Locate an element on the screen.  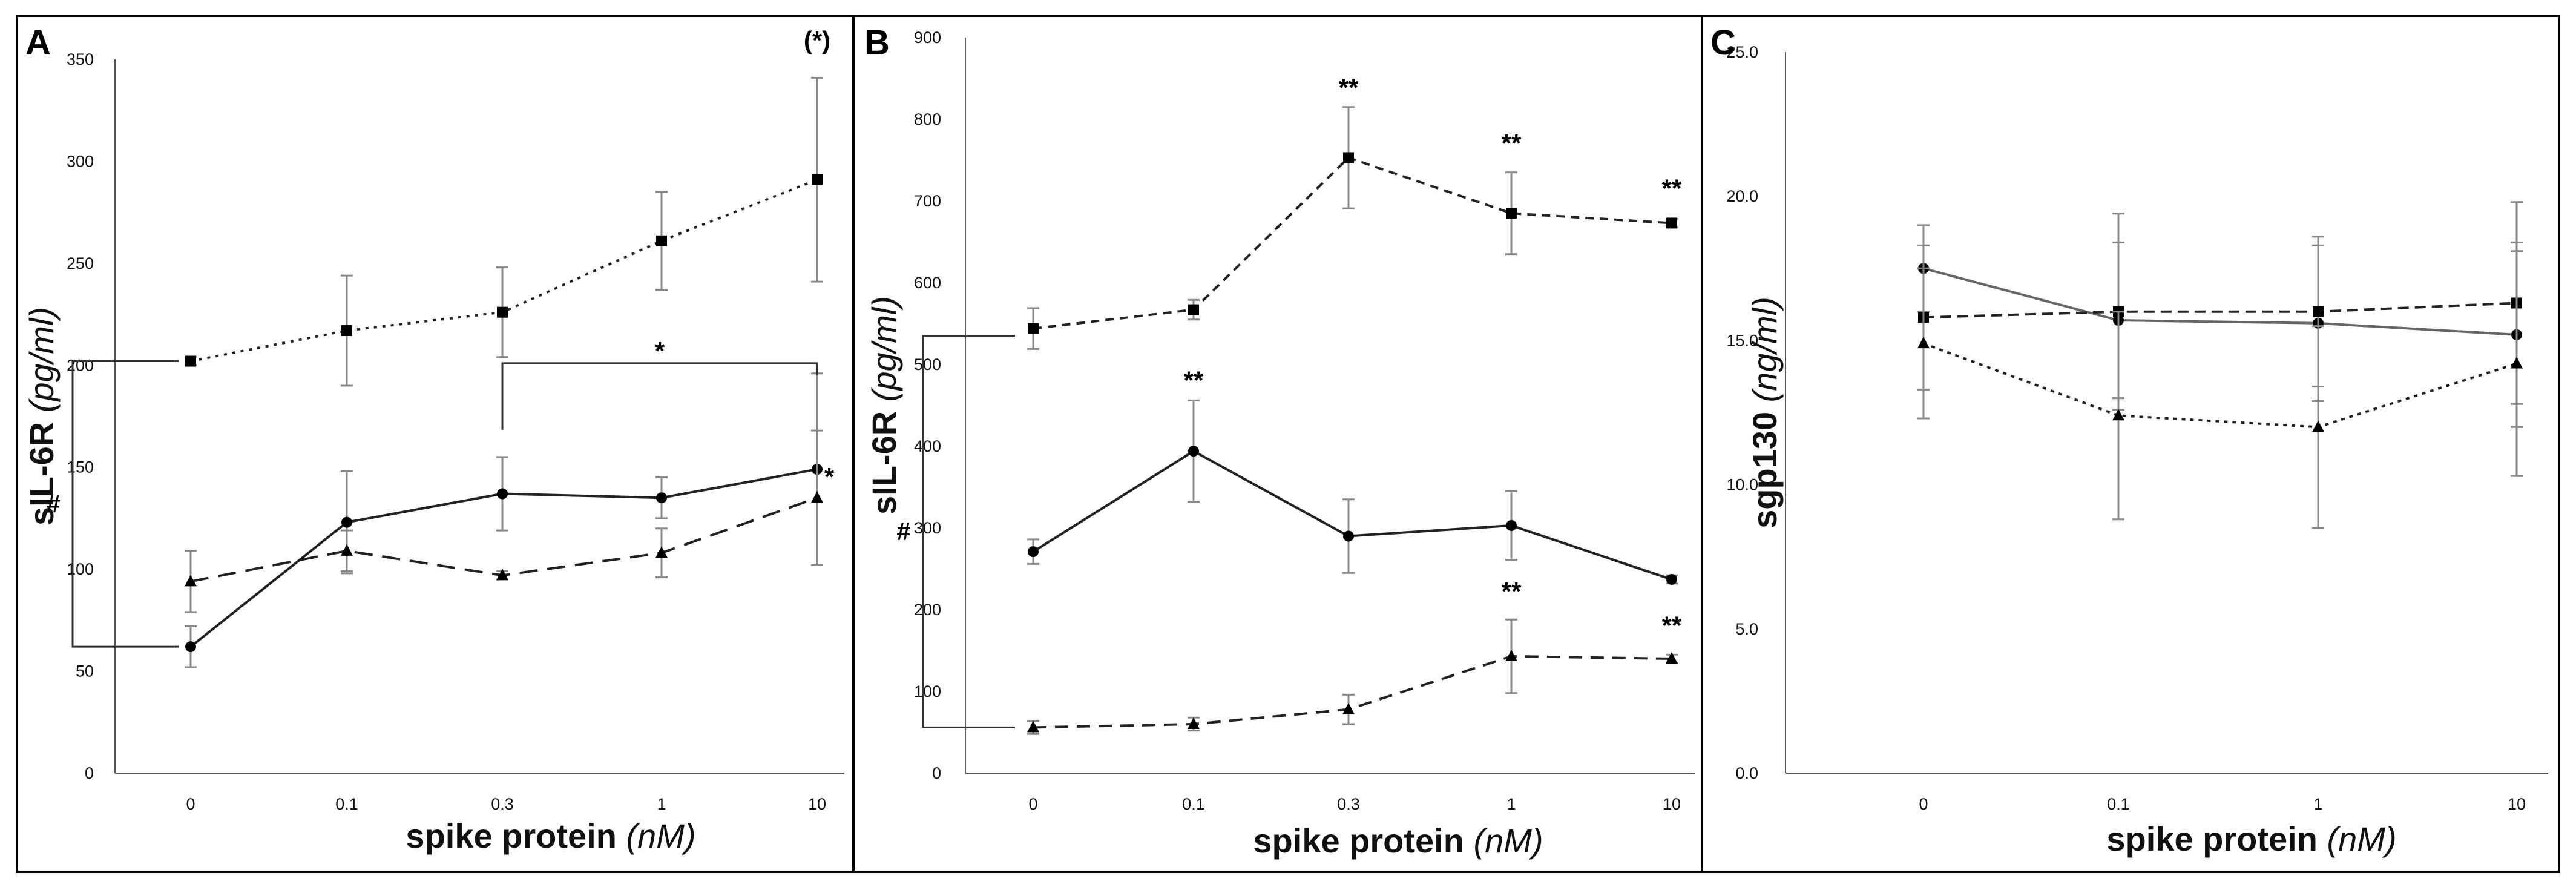
y-tick-label: 250 is located at coordinates (80, 263).